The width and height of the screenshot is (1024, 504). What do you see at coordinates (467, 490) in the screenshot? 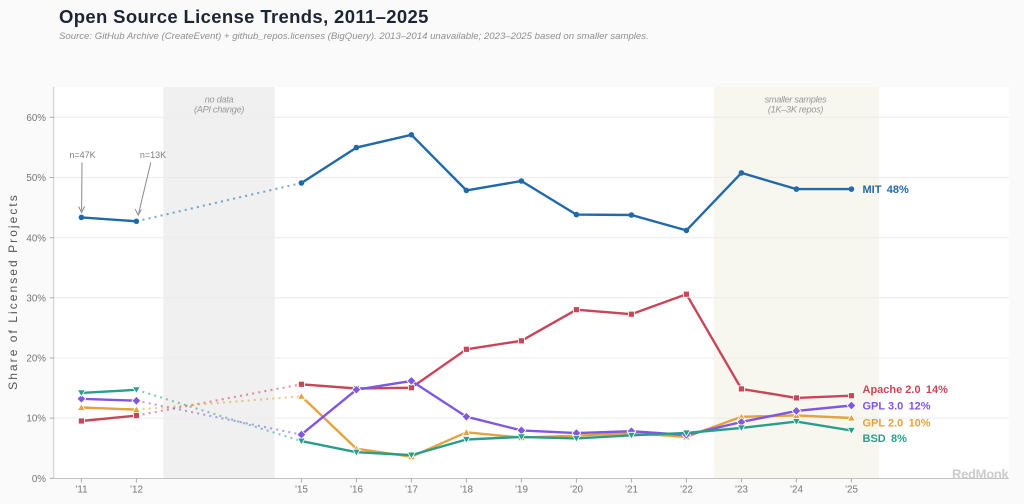
I see `svg-text: ’18` at bounding box center [467, 490].